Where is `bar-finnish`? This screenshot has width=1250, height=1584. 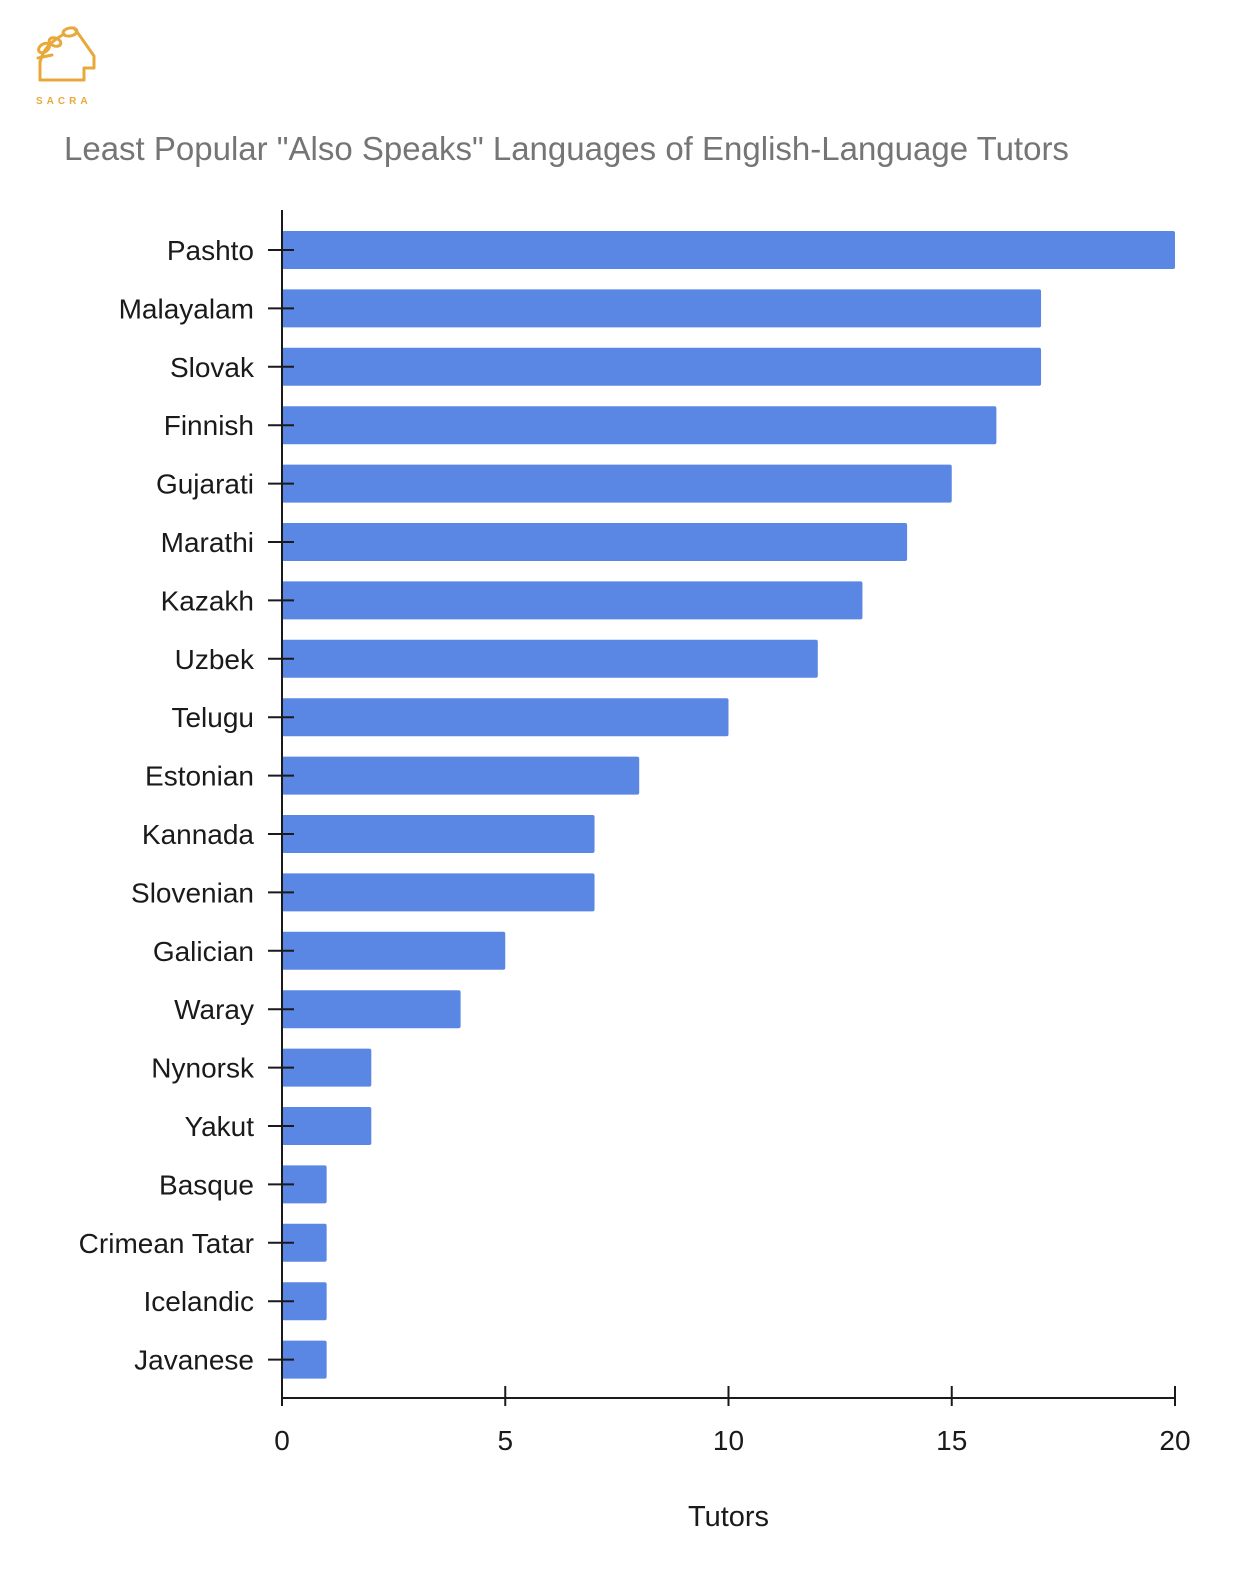
bar-finnish is located at coordinates (639, 425).